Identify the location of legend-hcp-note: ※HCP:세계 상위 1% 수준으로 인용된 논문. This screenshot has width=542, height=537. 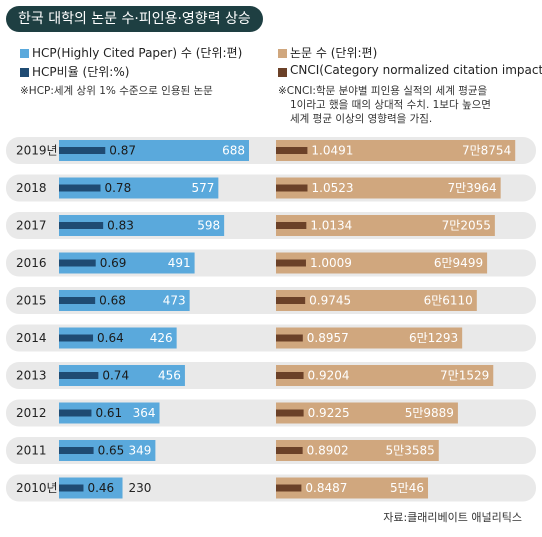
(116, 91).